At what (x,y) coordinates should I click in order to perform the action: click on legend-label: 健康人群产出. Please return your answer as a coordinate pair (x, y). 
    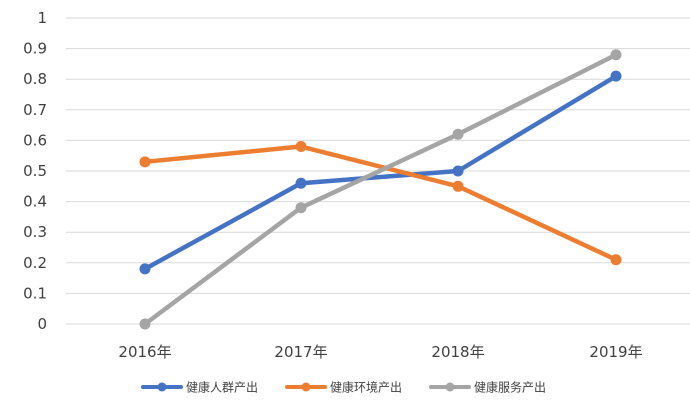
    Looking at the image, I should click on (222, 387).